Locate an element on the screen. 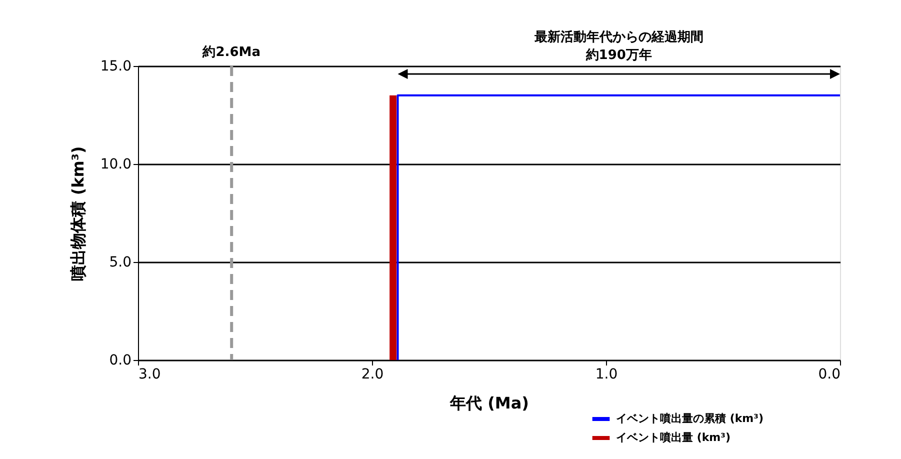 Image resolution: width=901 pixels, height=459 pixels. y-tick-label: 15.0 is located at coordinates (116, 66).